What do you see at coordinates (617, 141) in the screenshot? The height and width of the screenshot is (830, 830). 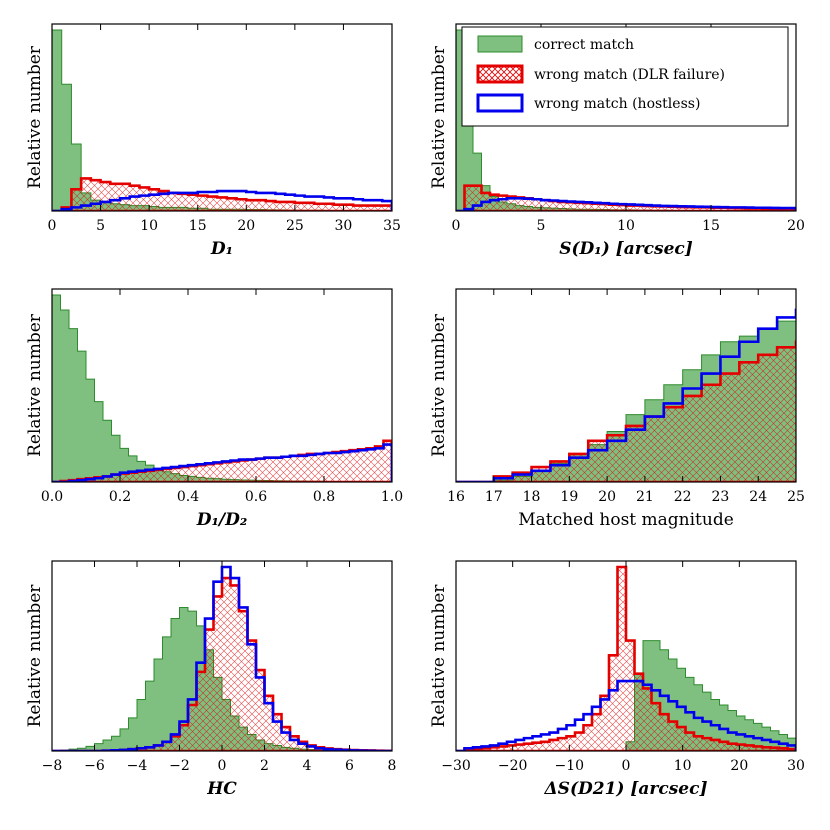 I see `panel-sd1-histogram: 0 5 10 15 20 S(D₁) [arcsec] Relative number` at bounding box center [617, 141].